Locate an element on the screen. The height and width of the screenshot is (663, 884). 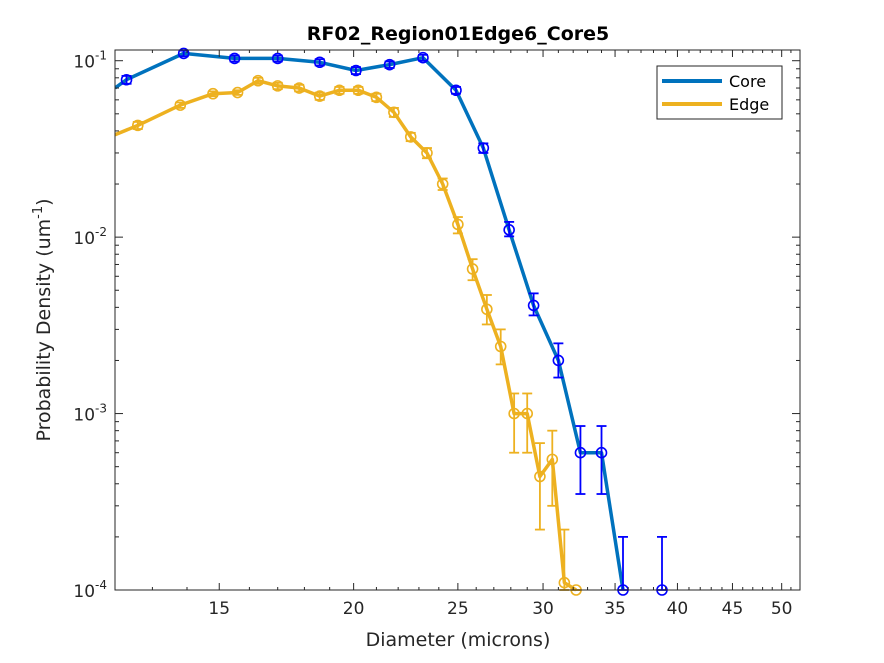
y-tick-label: 10⁻¹ is located at coordinates (90, 61).